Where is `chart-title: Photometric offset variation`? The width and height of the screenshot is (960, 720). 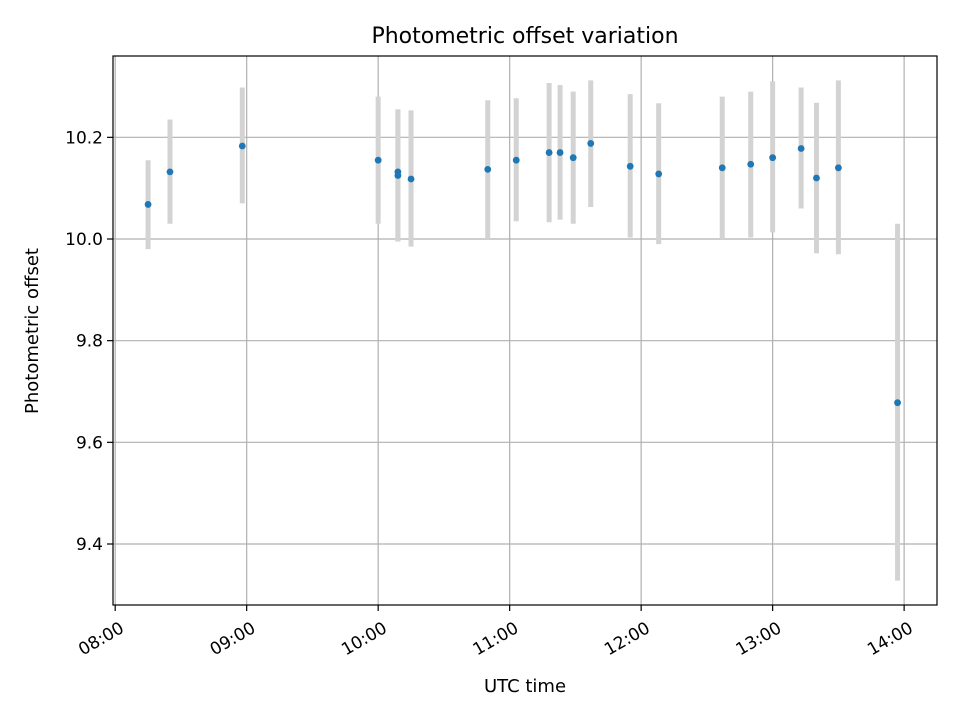
chart-title: Photometric offset variation is located at coordinates (524, 36).